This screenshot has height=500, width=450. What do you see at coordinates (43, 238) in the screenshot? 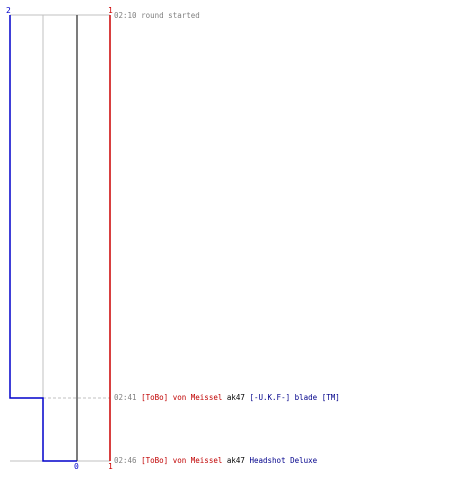
I see `blue-team-line` at bounding box center [43, 238].